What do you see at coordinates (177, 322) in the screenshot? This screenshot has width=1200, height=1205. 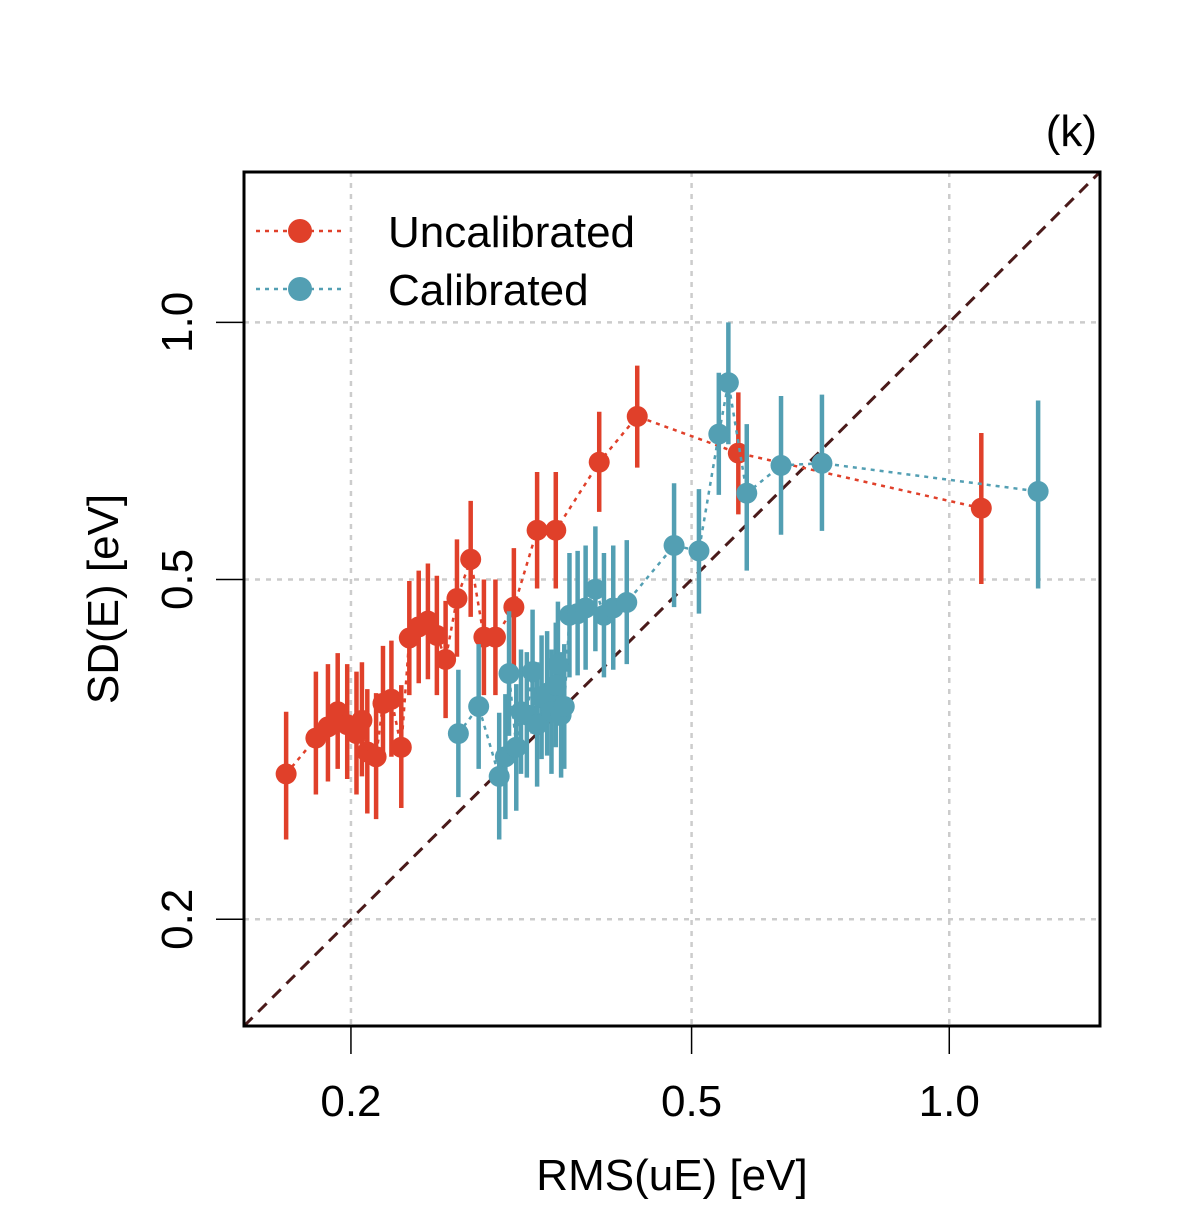 I see `y-tick-label: 1.0` at bounding box center [177, 322].